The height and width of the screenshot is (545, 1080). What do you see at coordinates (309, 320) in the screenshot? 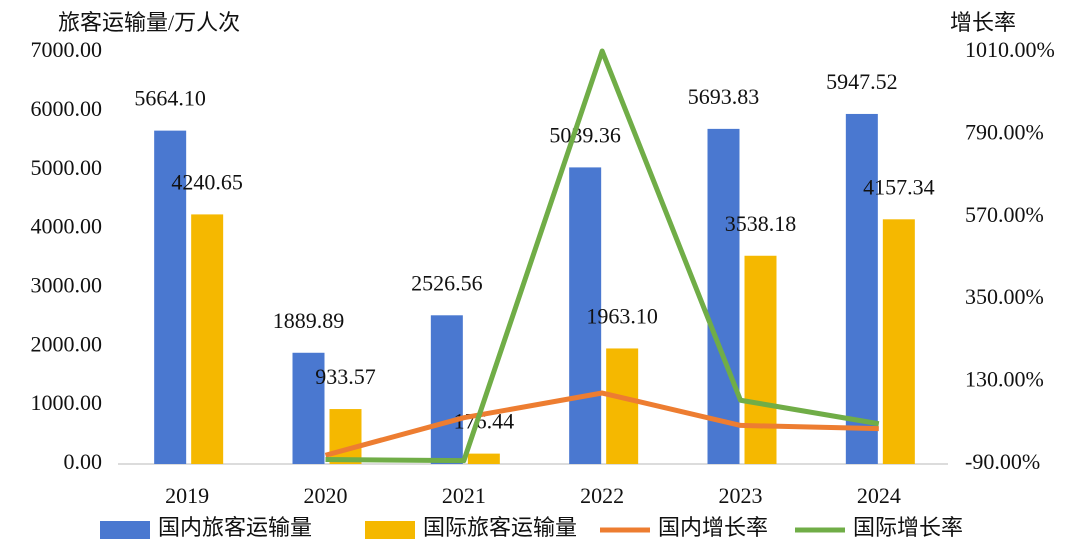
I see `data-label: 1889.89` at bounding box center [309, 320].